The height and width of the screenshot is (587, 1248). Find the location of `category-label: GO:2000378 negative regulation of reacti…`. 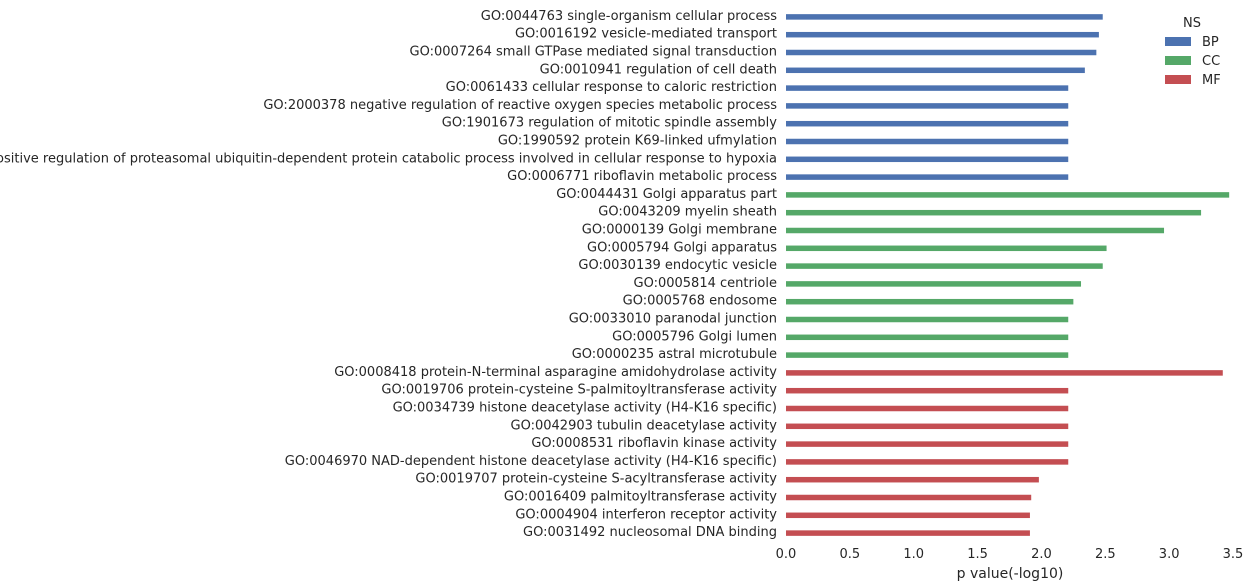

category-label: GO:2000378 negative regulation of reacti… is located at coordinates (520, 105).